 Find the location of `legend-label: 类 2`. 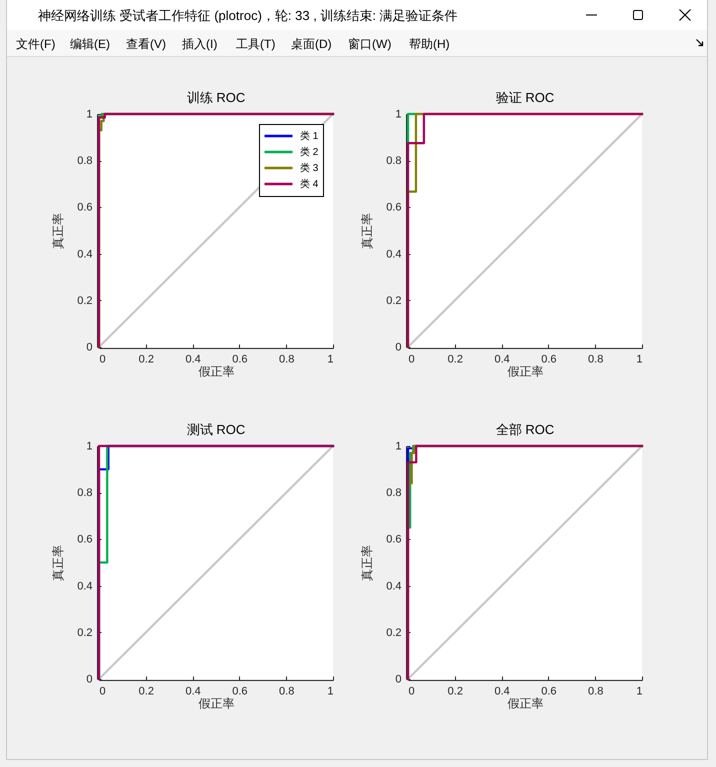

legend-label: 类 2 is located at coordinates (309, 152).